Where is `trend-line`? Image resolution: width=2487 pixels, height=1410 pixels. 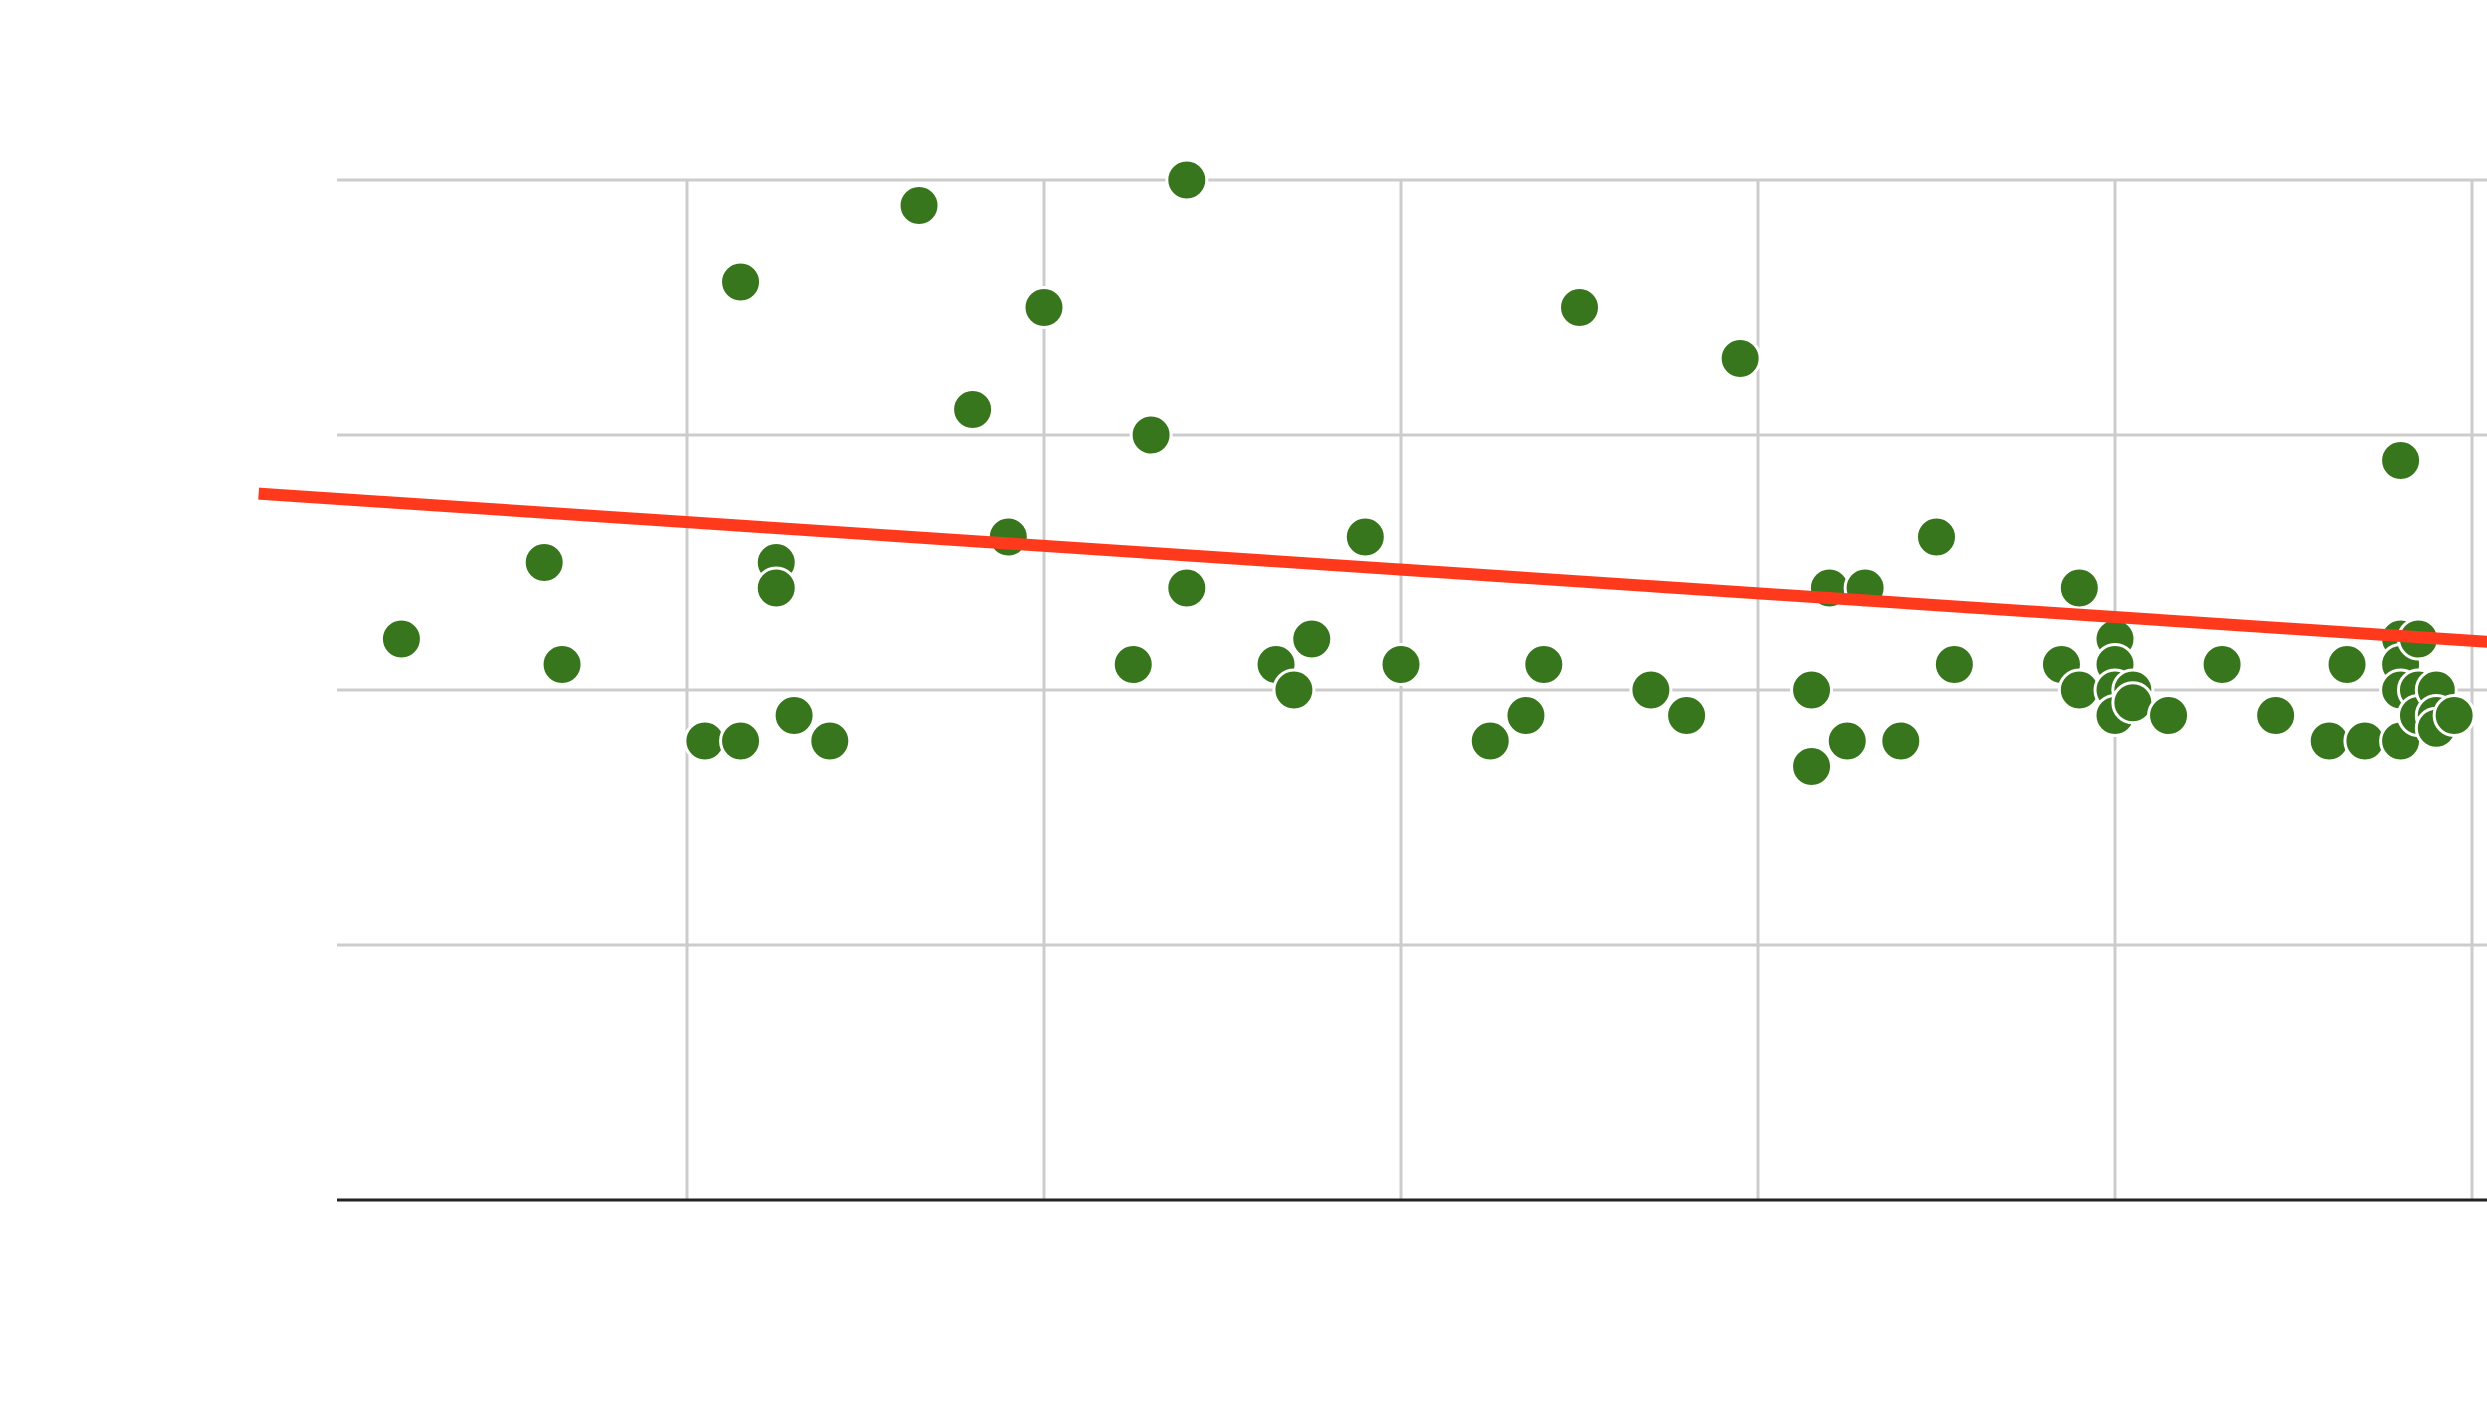
trend-line is located at coordinates (1372, 567).